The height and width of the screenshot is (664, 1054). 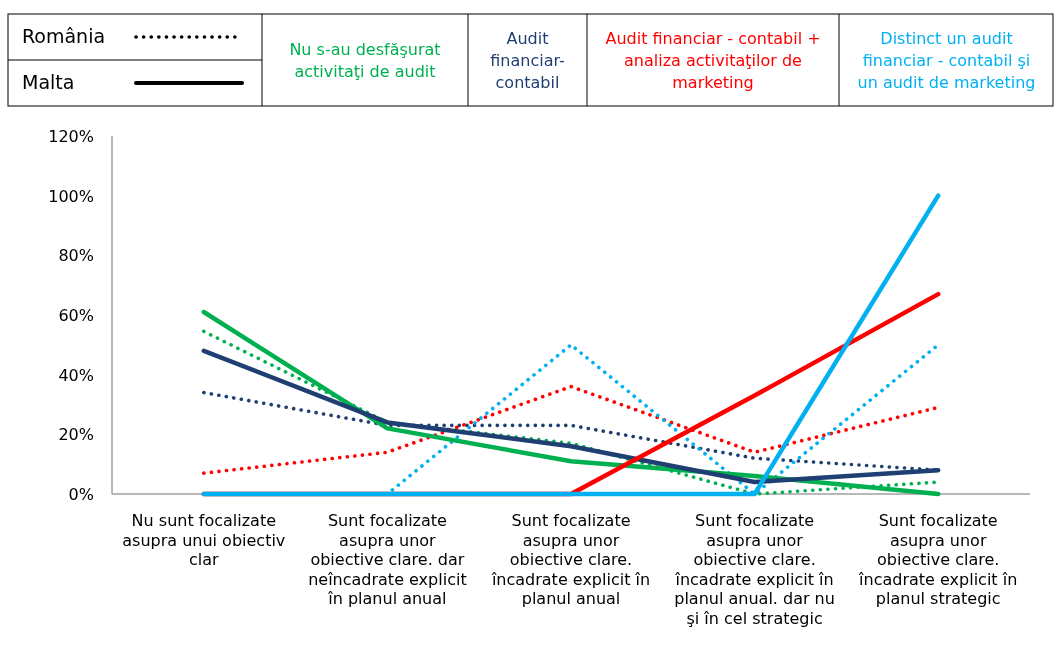 What do you see at coordinates (527, 60) in the screenshot?
I see `text: Audit financiar-contabil` at bounding box center [527, 60].